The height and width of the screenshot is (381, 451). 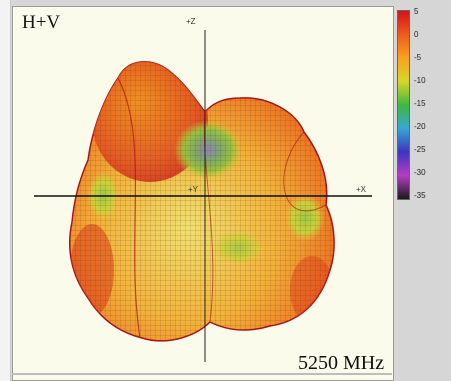 I want to click on chart-title: H+V, so click(x=41, y=22).